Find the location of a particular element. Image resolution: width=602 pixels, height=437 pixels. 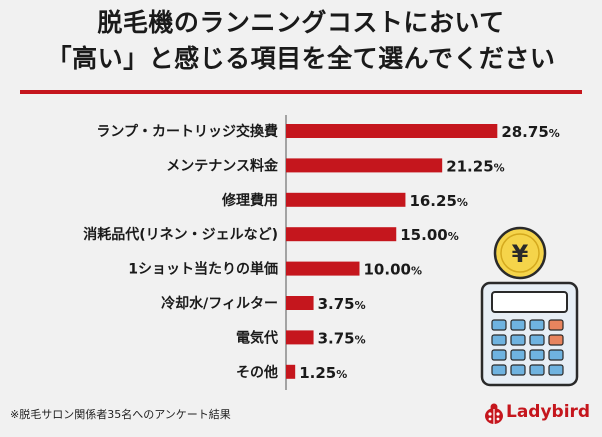

calculator-coin-illustration: ¥ is located at coordinates (529, 306).